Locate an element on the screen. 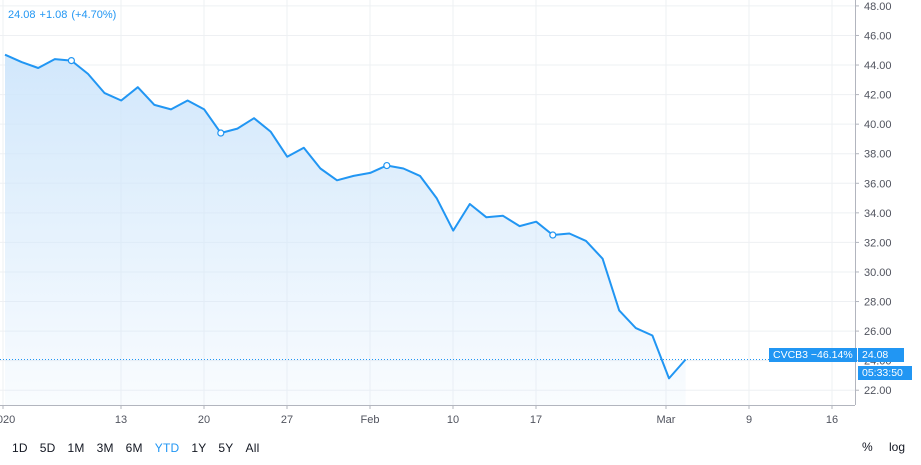  range-button-ytd: YTD is located at coordinates (167, 448).